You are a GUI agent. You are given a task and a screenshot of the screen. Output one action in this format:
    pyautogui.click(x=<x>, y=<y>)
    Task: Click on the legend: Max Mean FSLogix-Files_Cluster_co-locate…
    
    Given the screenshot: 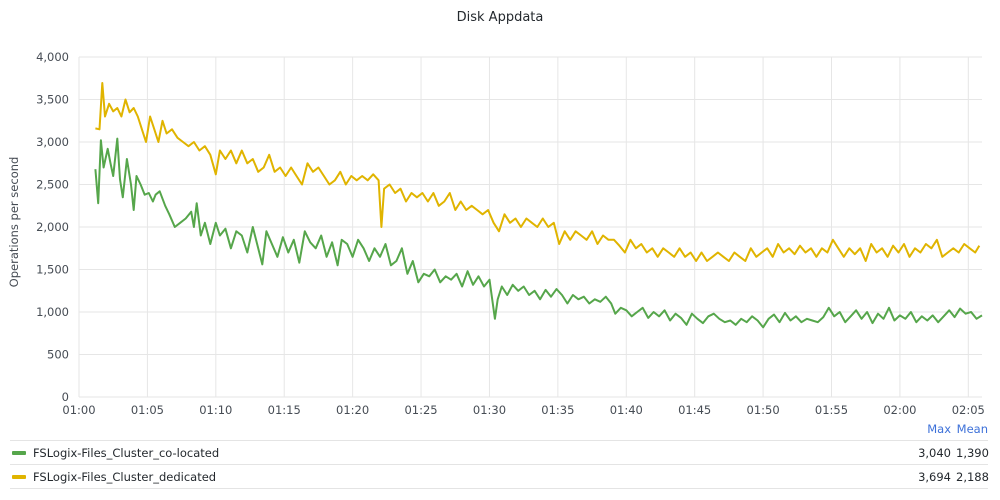 What is the action you would take?
    pyautogui.click(x=499, y=453)
    